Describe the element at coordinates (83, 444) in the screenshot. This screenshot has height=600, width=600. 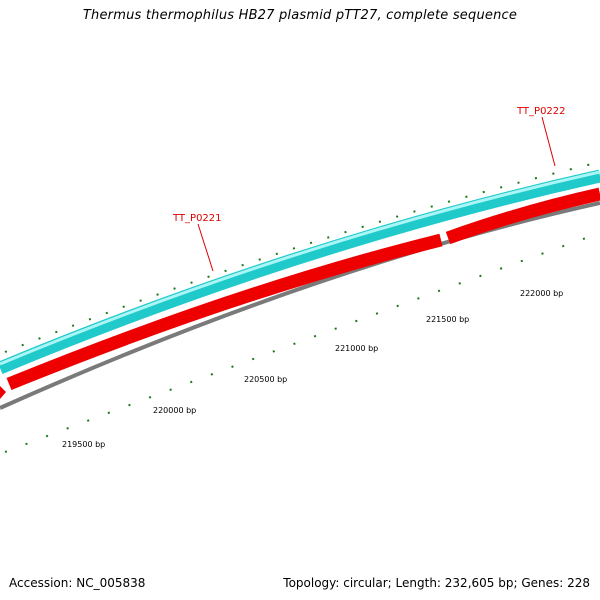
I see `bp-label: 219500 bp` at that location.